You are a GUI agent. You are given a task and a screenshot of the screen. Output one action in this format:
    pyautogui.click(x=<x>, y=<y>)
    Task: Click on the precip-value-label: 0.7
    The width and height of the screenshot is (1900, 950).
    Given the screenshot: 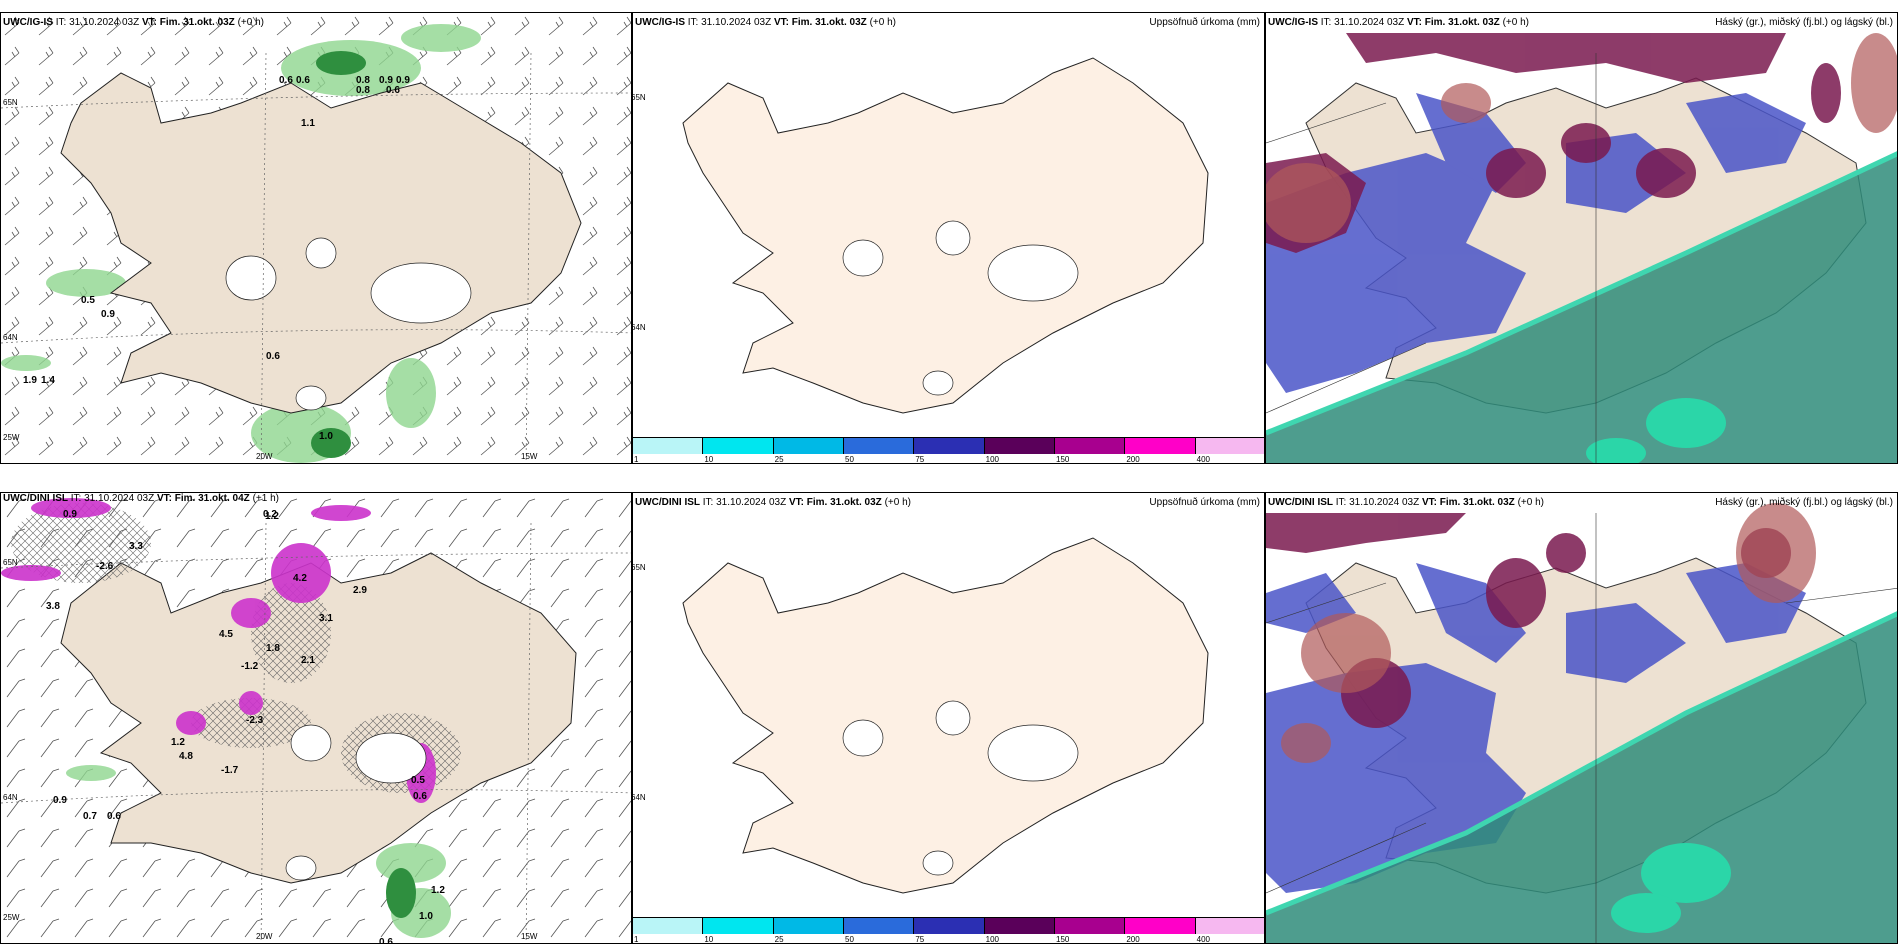 What is the action you would take?
    pyautogui.click(x=90, y=816)
    